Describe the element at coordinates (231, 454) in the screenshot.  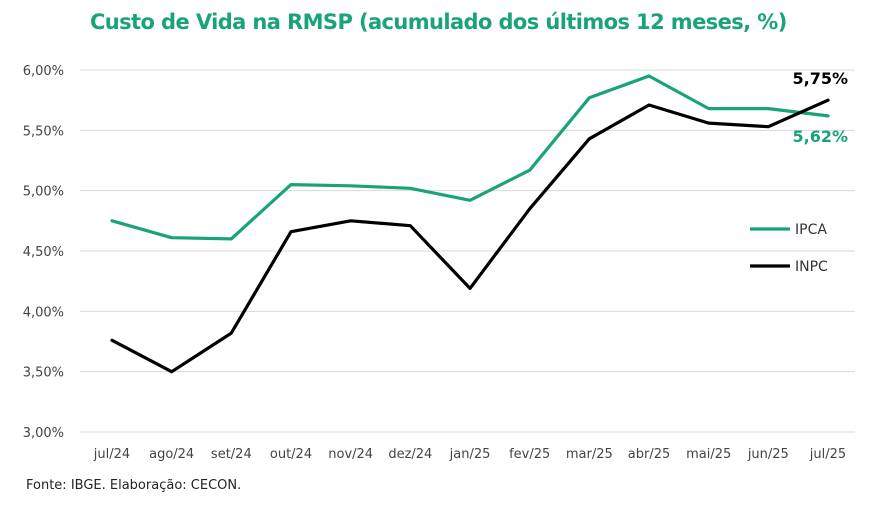
I see `x-tick-label: set/24` at that location.